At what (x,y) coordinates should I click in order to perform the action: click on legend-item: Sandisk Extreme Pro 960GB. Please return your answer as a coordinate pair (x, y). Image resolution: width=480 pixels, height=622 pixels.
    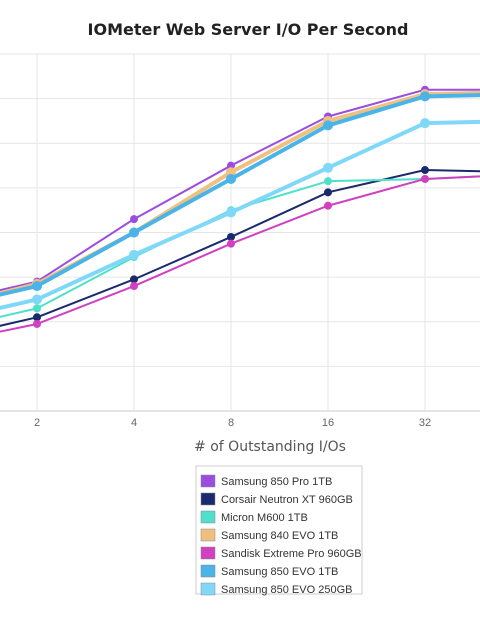
    Looking at the image, I should click on (281, 553).